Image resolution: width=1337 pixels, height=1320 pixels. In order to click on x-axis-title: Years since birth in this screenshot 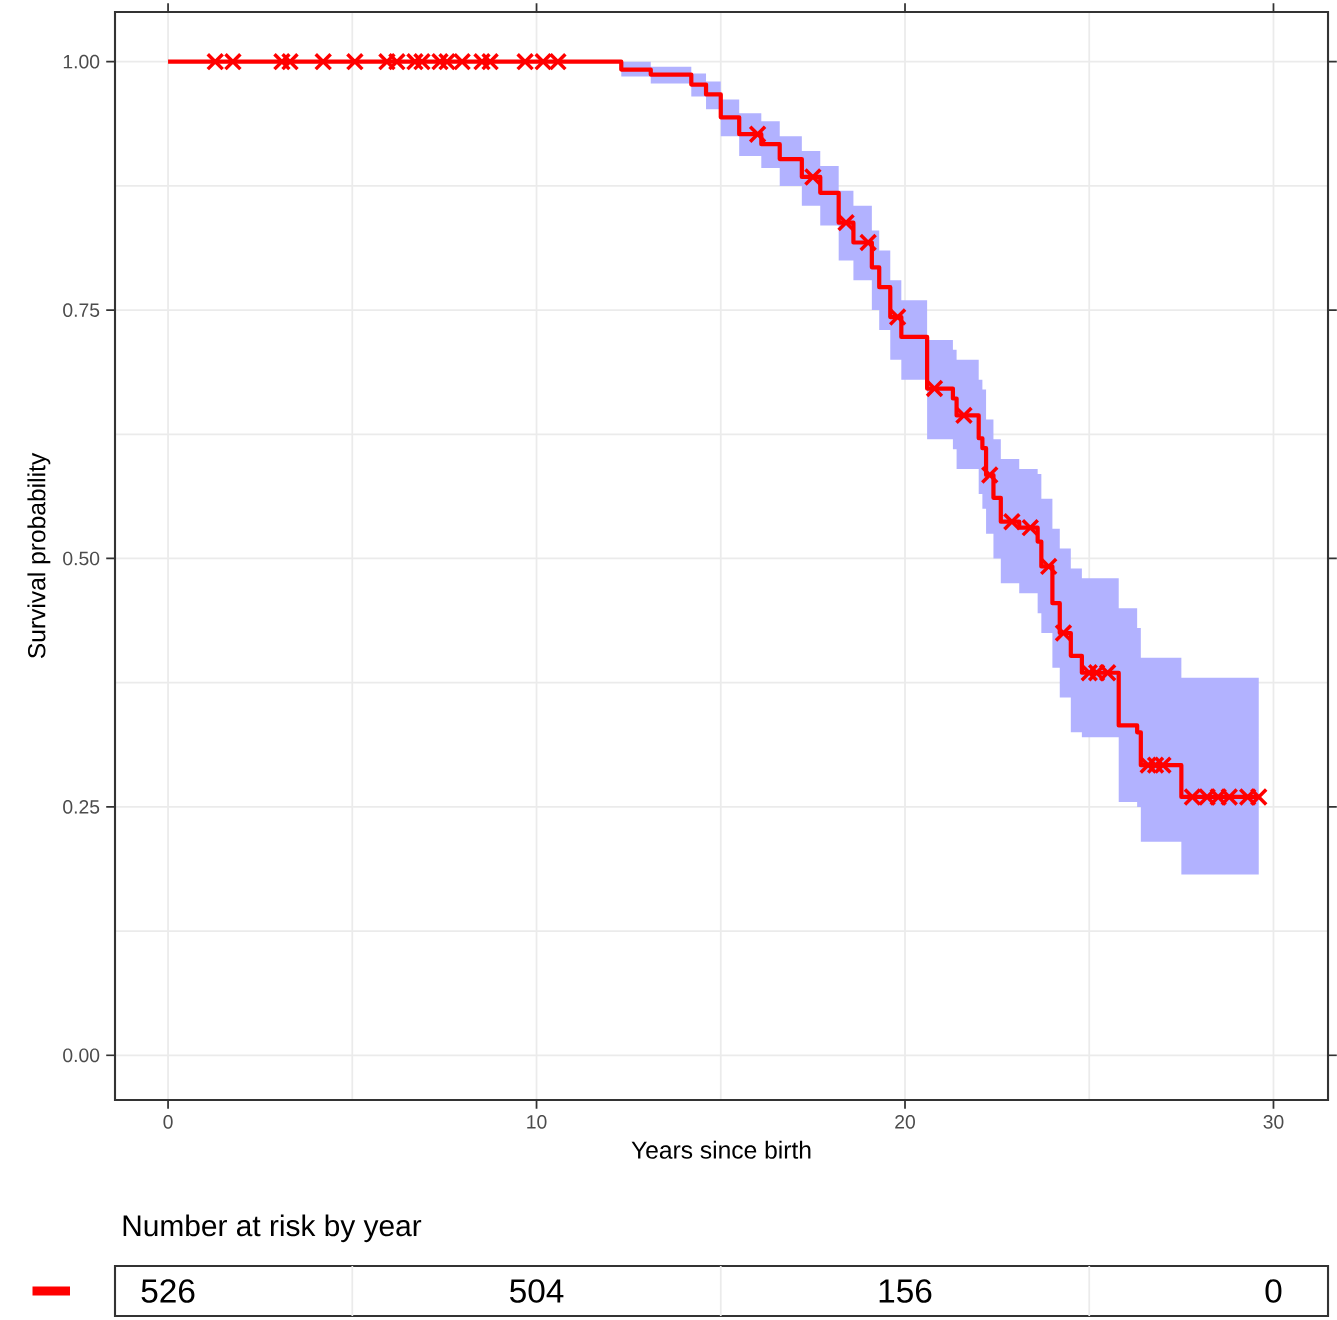, I will do `click(721, 1149)`.